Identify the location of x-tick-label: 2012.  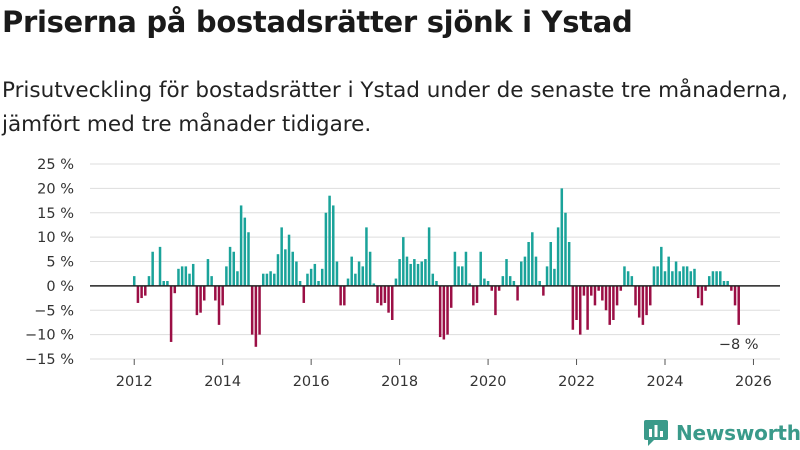
(134, 382).